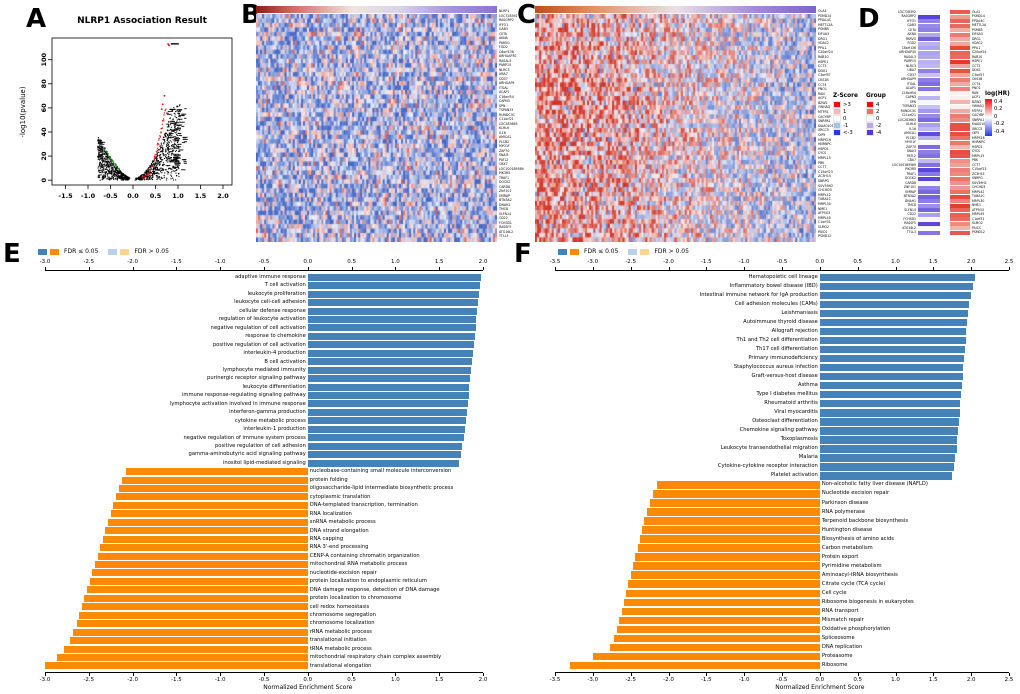  I want to click on volcano-plot: -1.5 -1.0 -0.5 0.0 0.5 1.0 1.5 2.0 0 20 40 60 80 100, so click(136, 118).